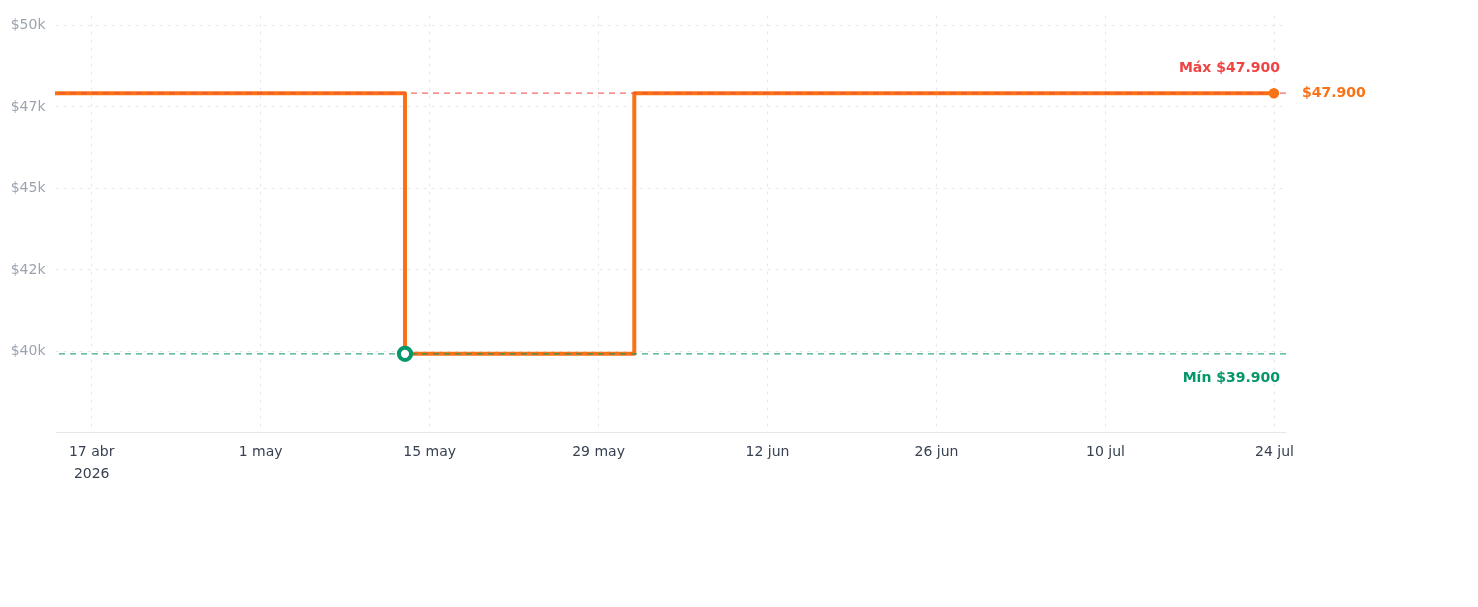  Describe the element at coordinates (1229, 67) in the screenshot. I see `ref-line-label: Máx $47.900` at that location.